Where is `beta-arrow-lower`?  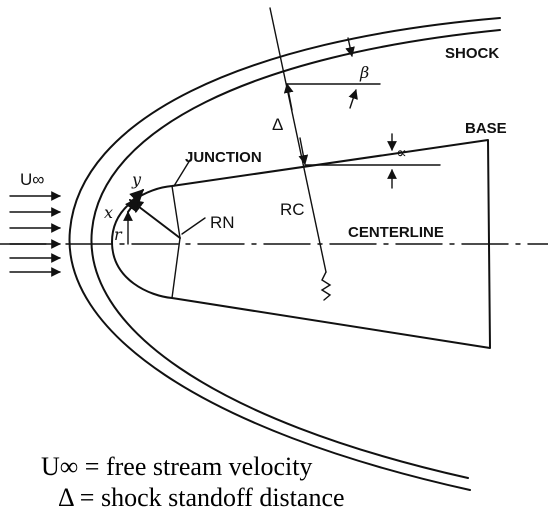
beta-arrow-lower is located at coordinates (353, 99).